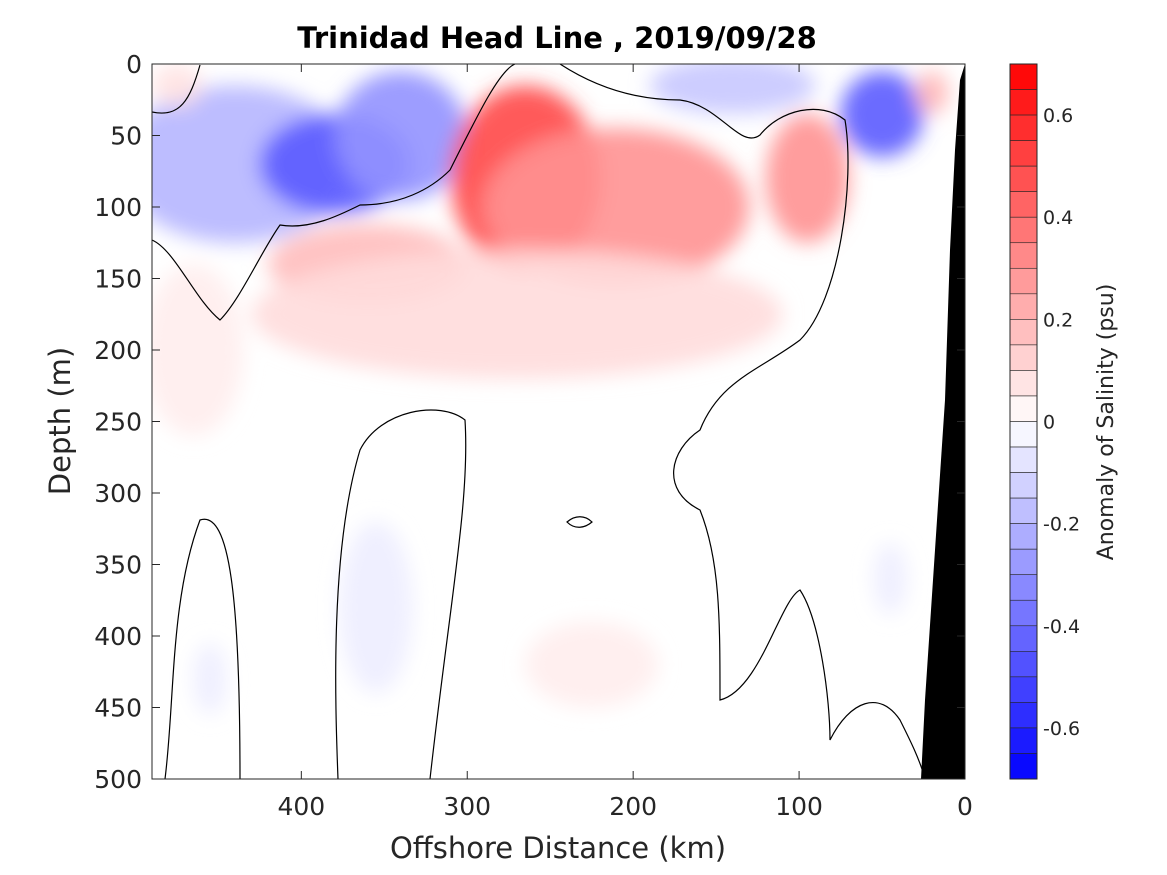 The height and width of the screenshot is (875, 1167). I want to click on colorbar-tick-label-0.2: 0.2, so click(1058, 320).